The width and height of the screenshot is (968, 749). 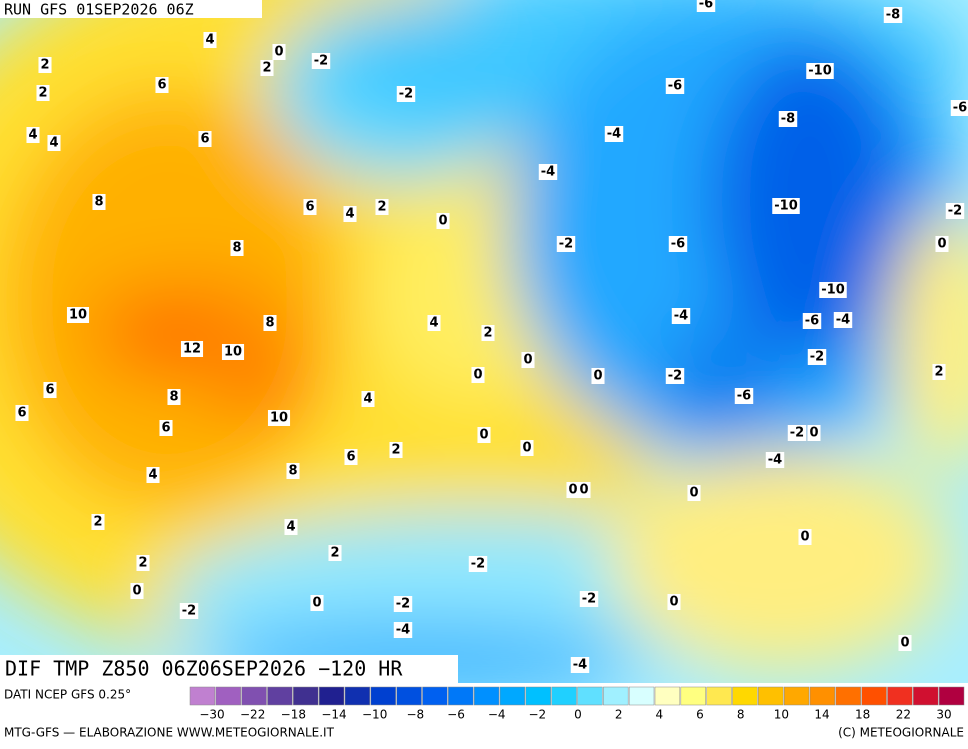 I want to click on legend-label: 22, so click(x=903, y=715).